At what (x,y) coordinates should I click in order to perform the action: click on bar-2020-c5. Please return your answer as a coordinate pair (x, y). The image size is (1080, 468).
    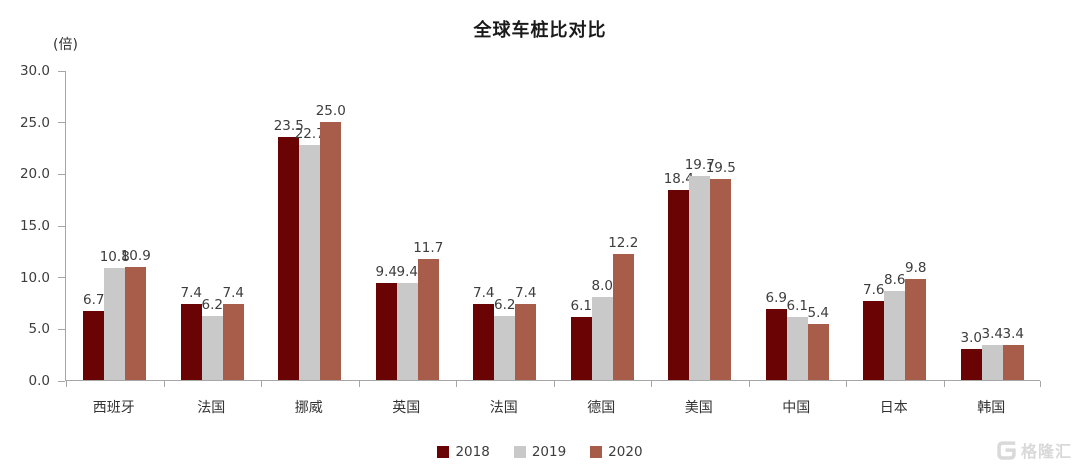
    Looking at the image, I should click on (623, 316).